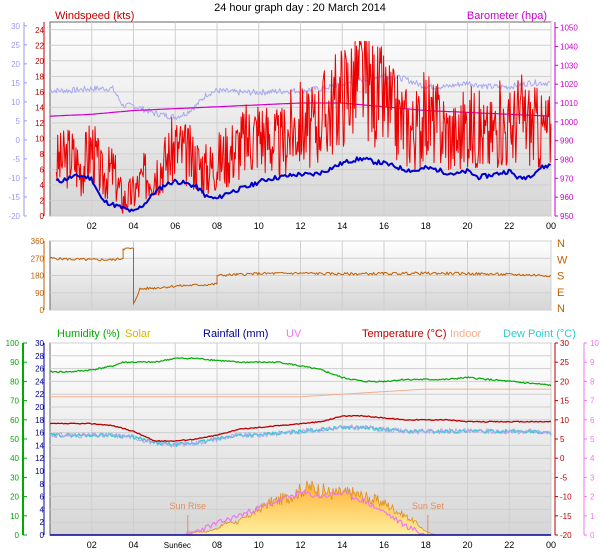  I want to click on y-tick-label: 970, so click(567, 178).